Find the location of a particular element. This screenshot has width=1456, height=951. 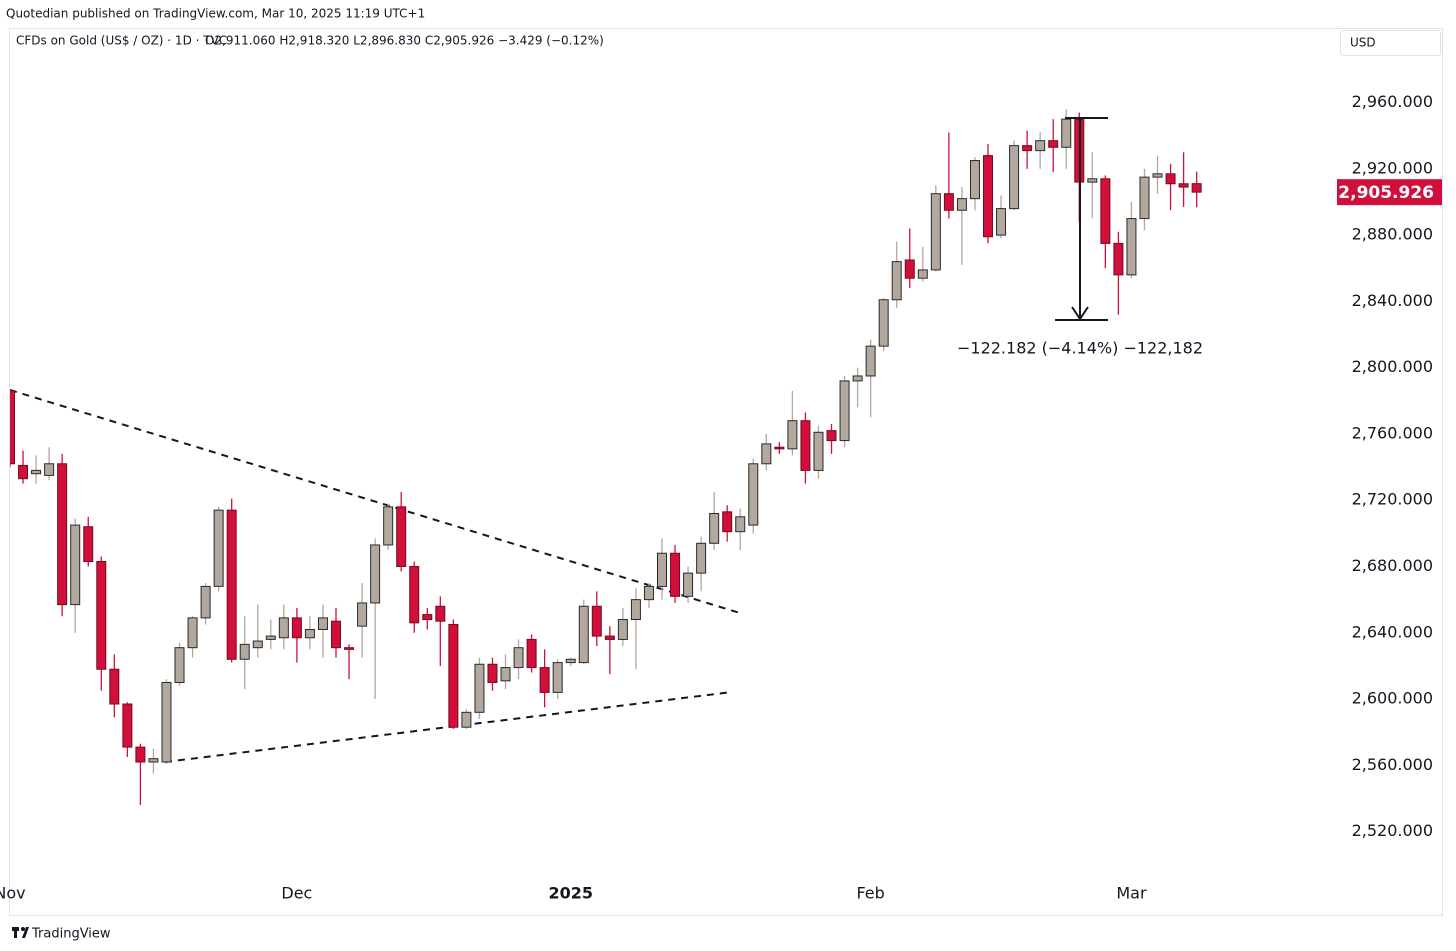

currency: USD is located at coordinates (1363, 43).